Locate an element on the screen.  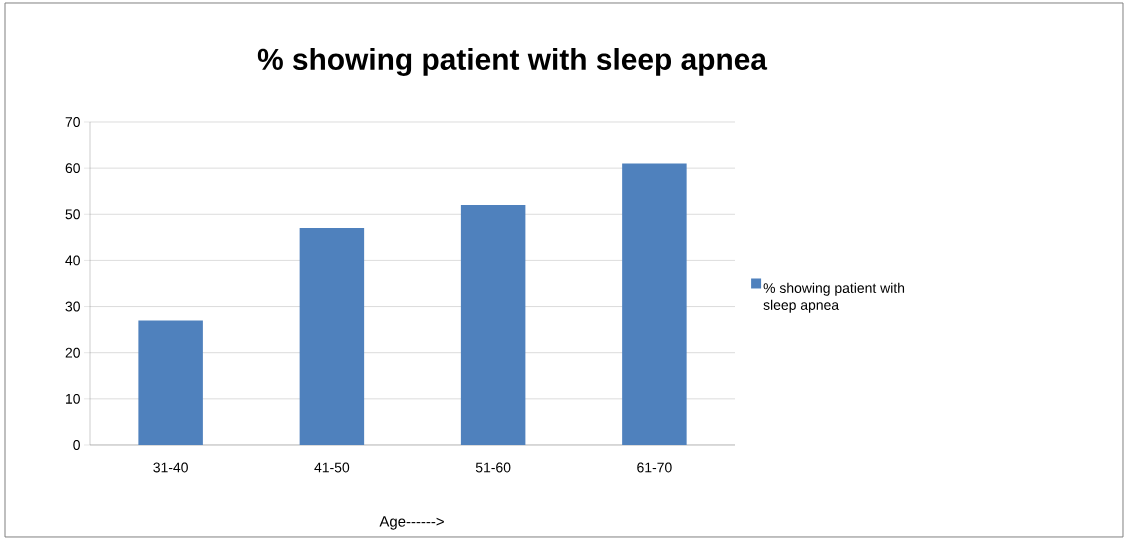
y-tick-label: 70 is located at coordinates (72, 122).